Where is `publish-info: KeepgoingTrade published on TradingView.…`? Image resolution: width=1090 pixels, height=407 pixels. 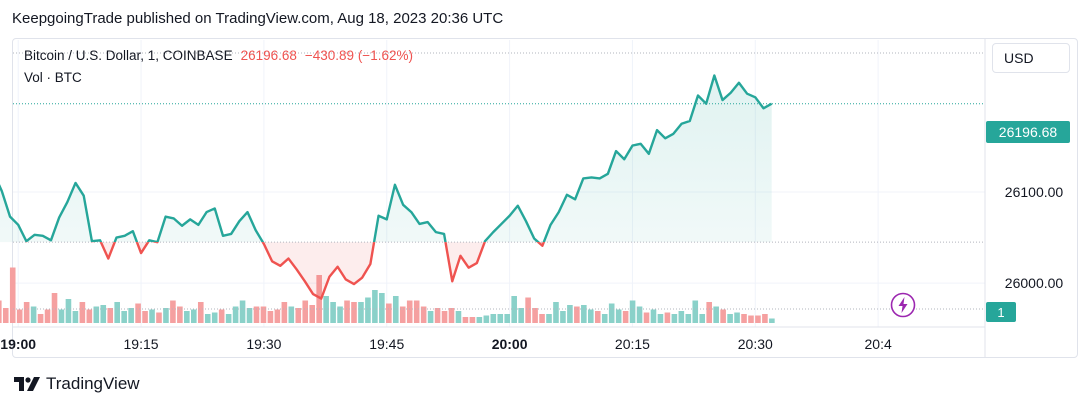
publish-info: KeepgoingTrade published on TradingView.… is located at coordinates (258, 18).